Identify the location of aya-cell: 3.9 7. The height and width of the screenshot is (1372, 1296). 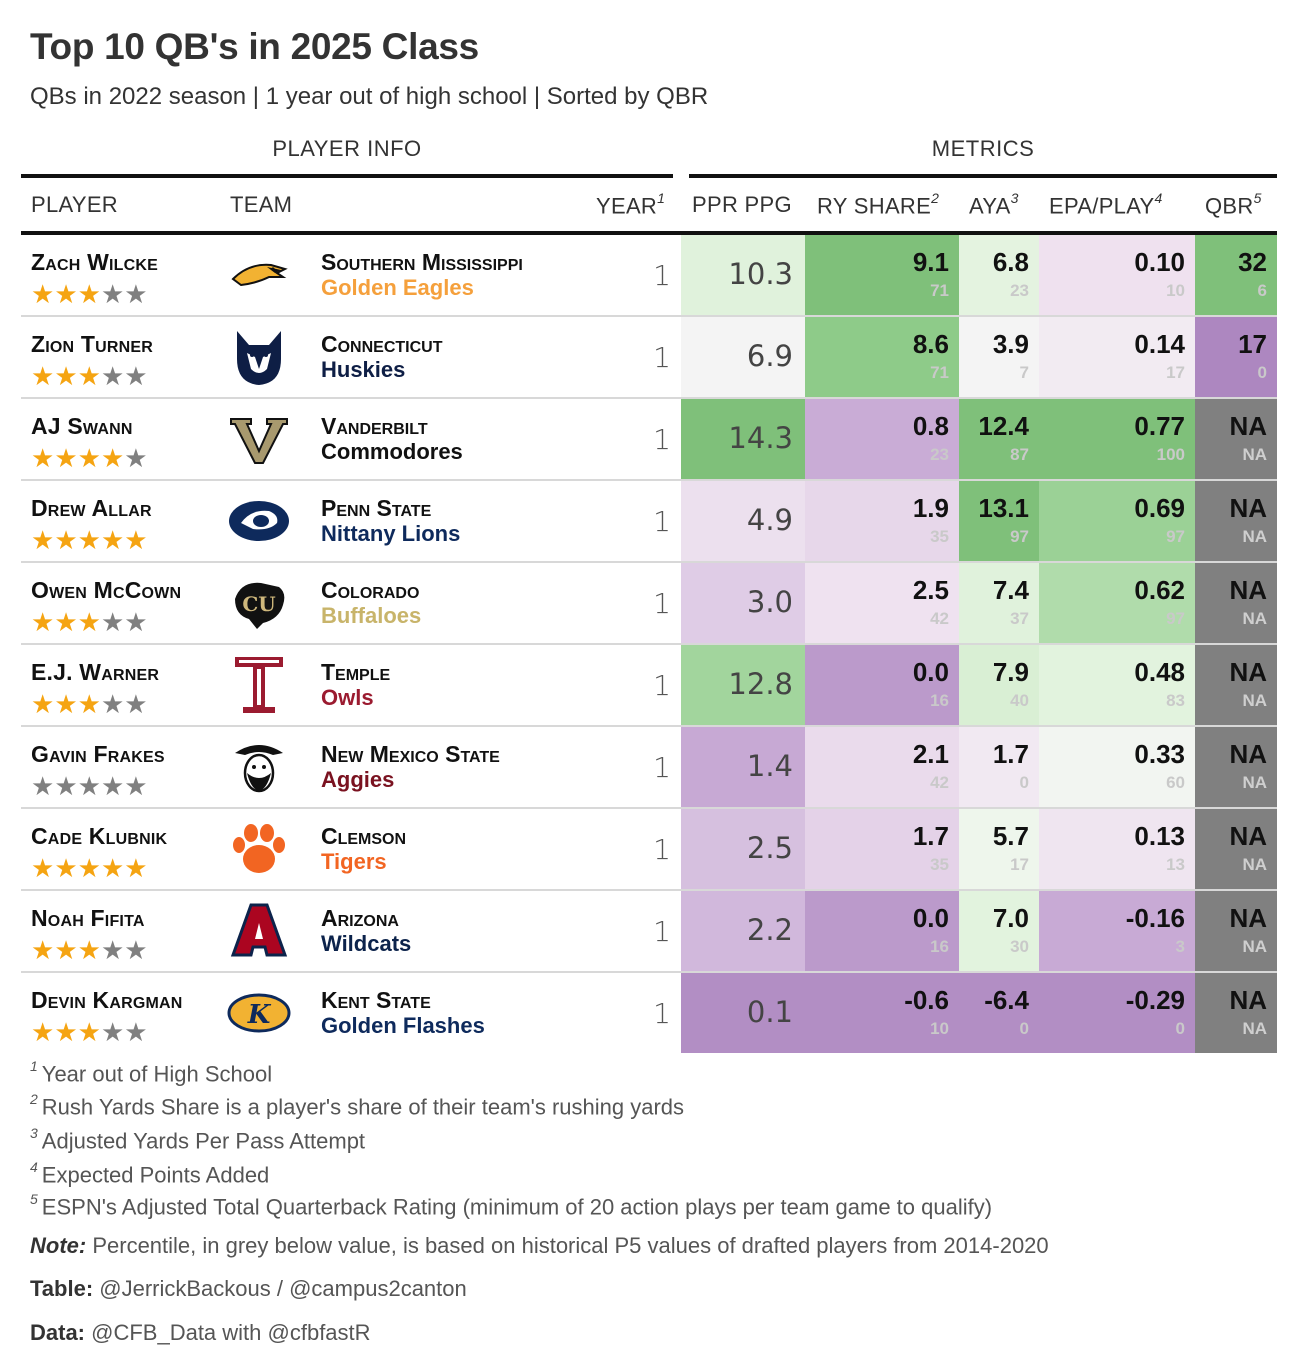
(999, 357).